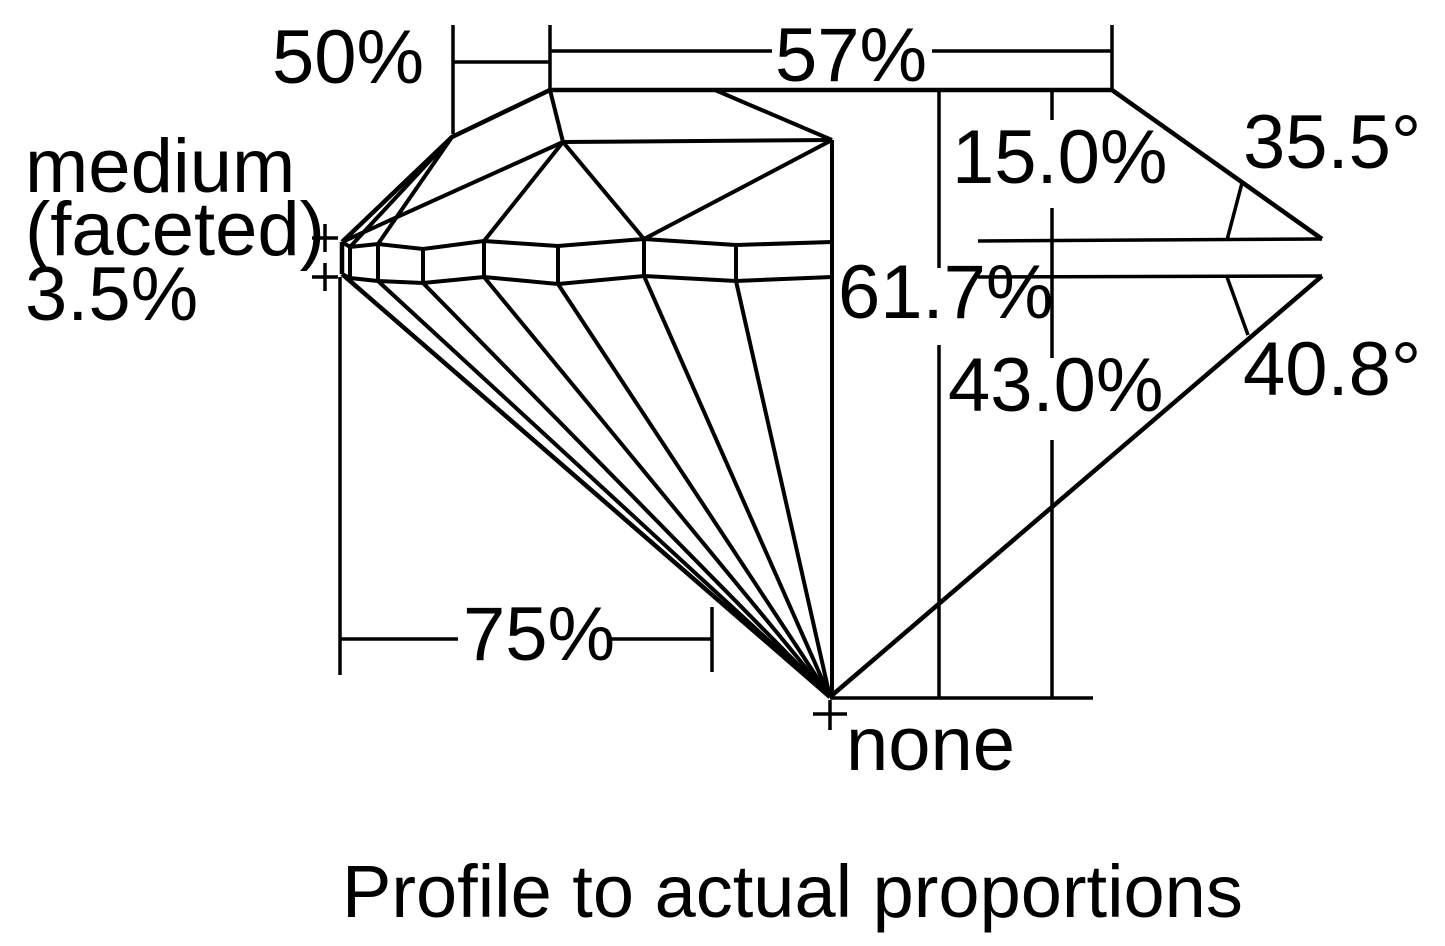 Image resolution: width=1445 pixels, height=946 pixels. Describe the element at coordinates (1060, 157) in the screenshot. I see `label-crown-height: 15.0%` at that location.